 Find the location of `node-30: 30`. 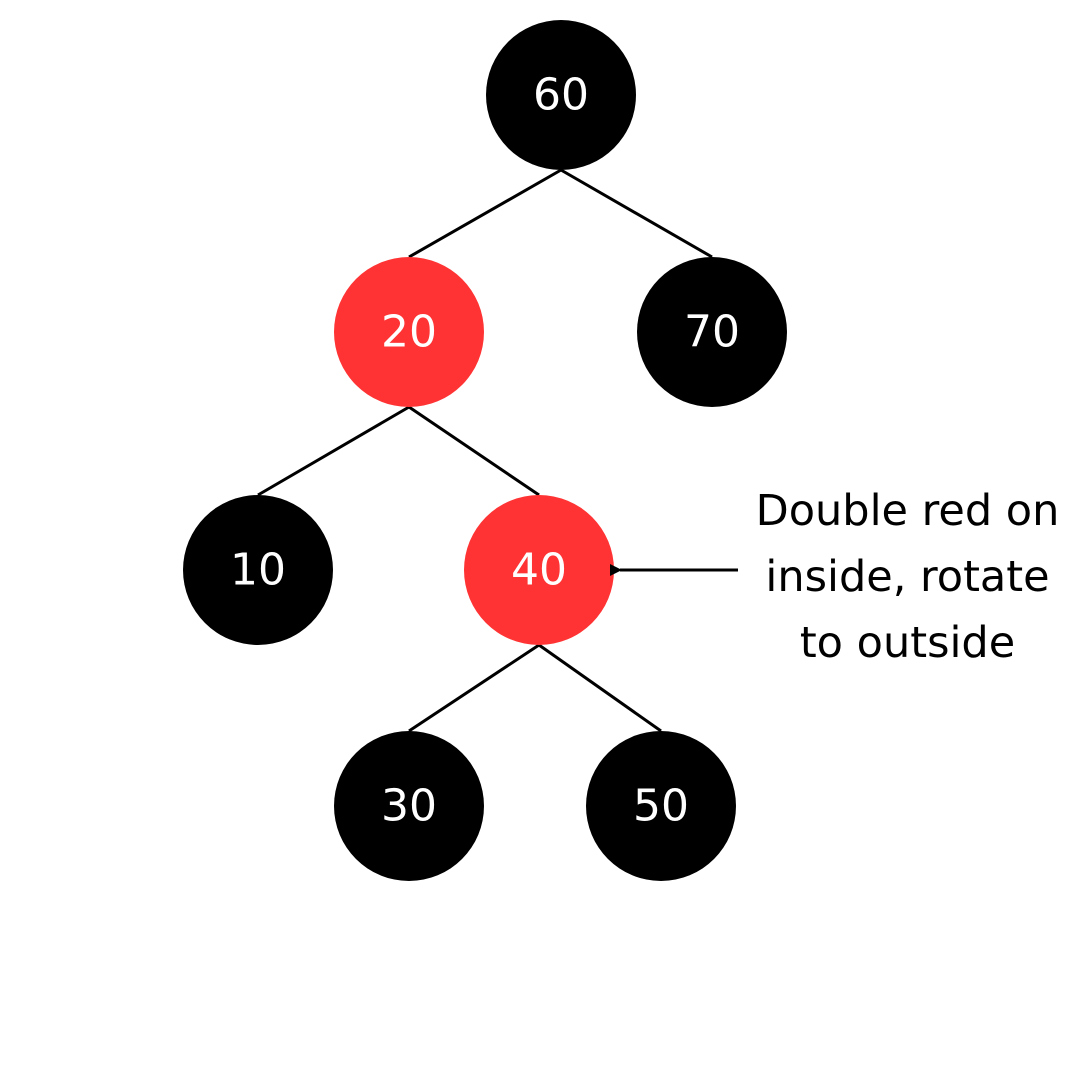

node-30: 30 is located at coordinates (409, 806).